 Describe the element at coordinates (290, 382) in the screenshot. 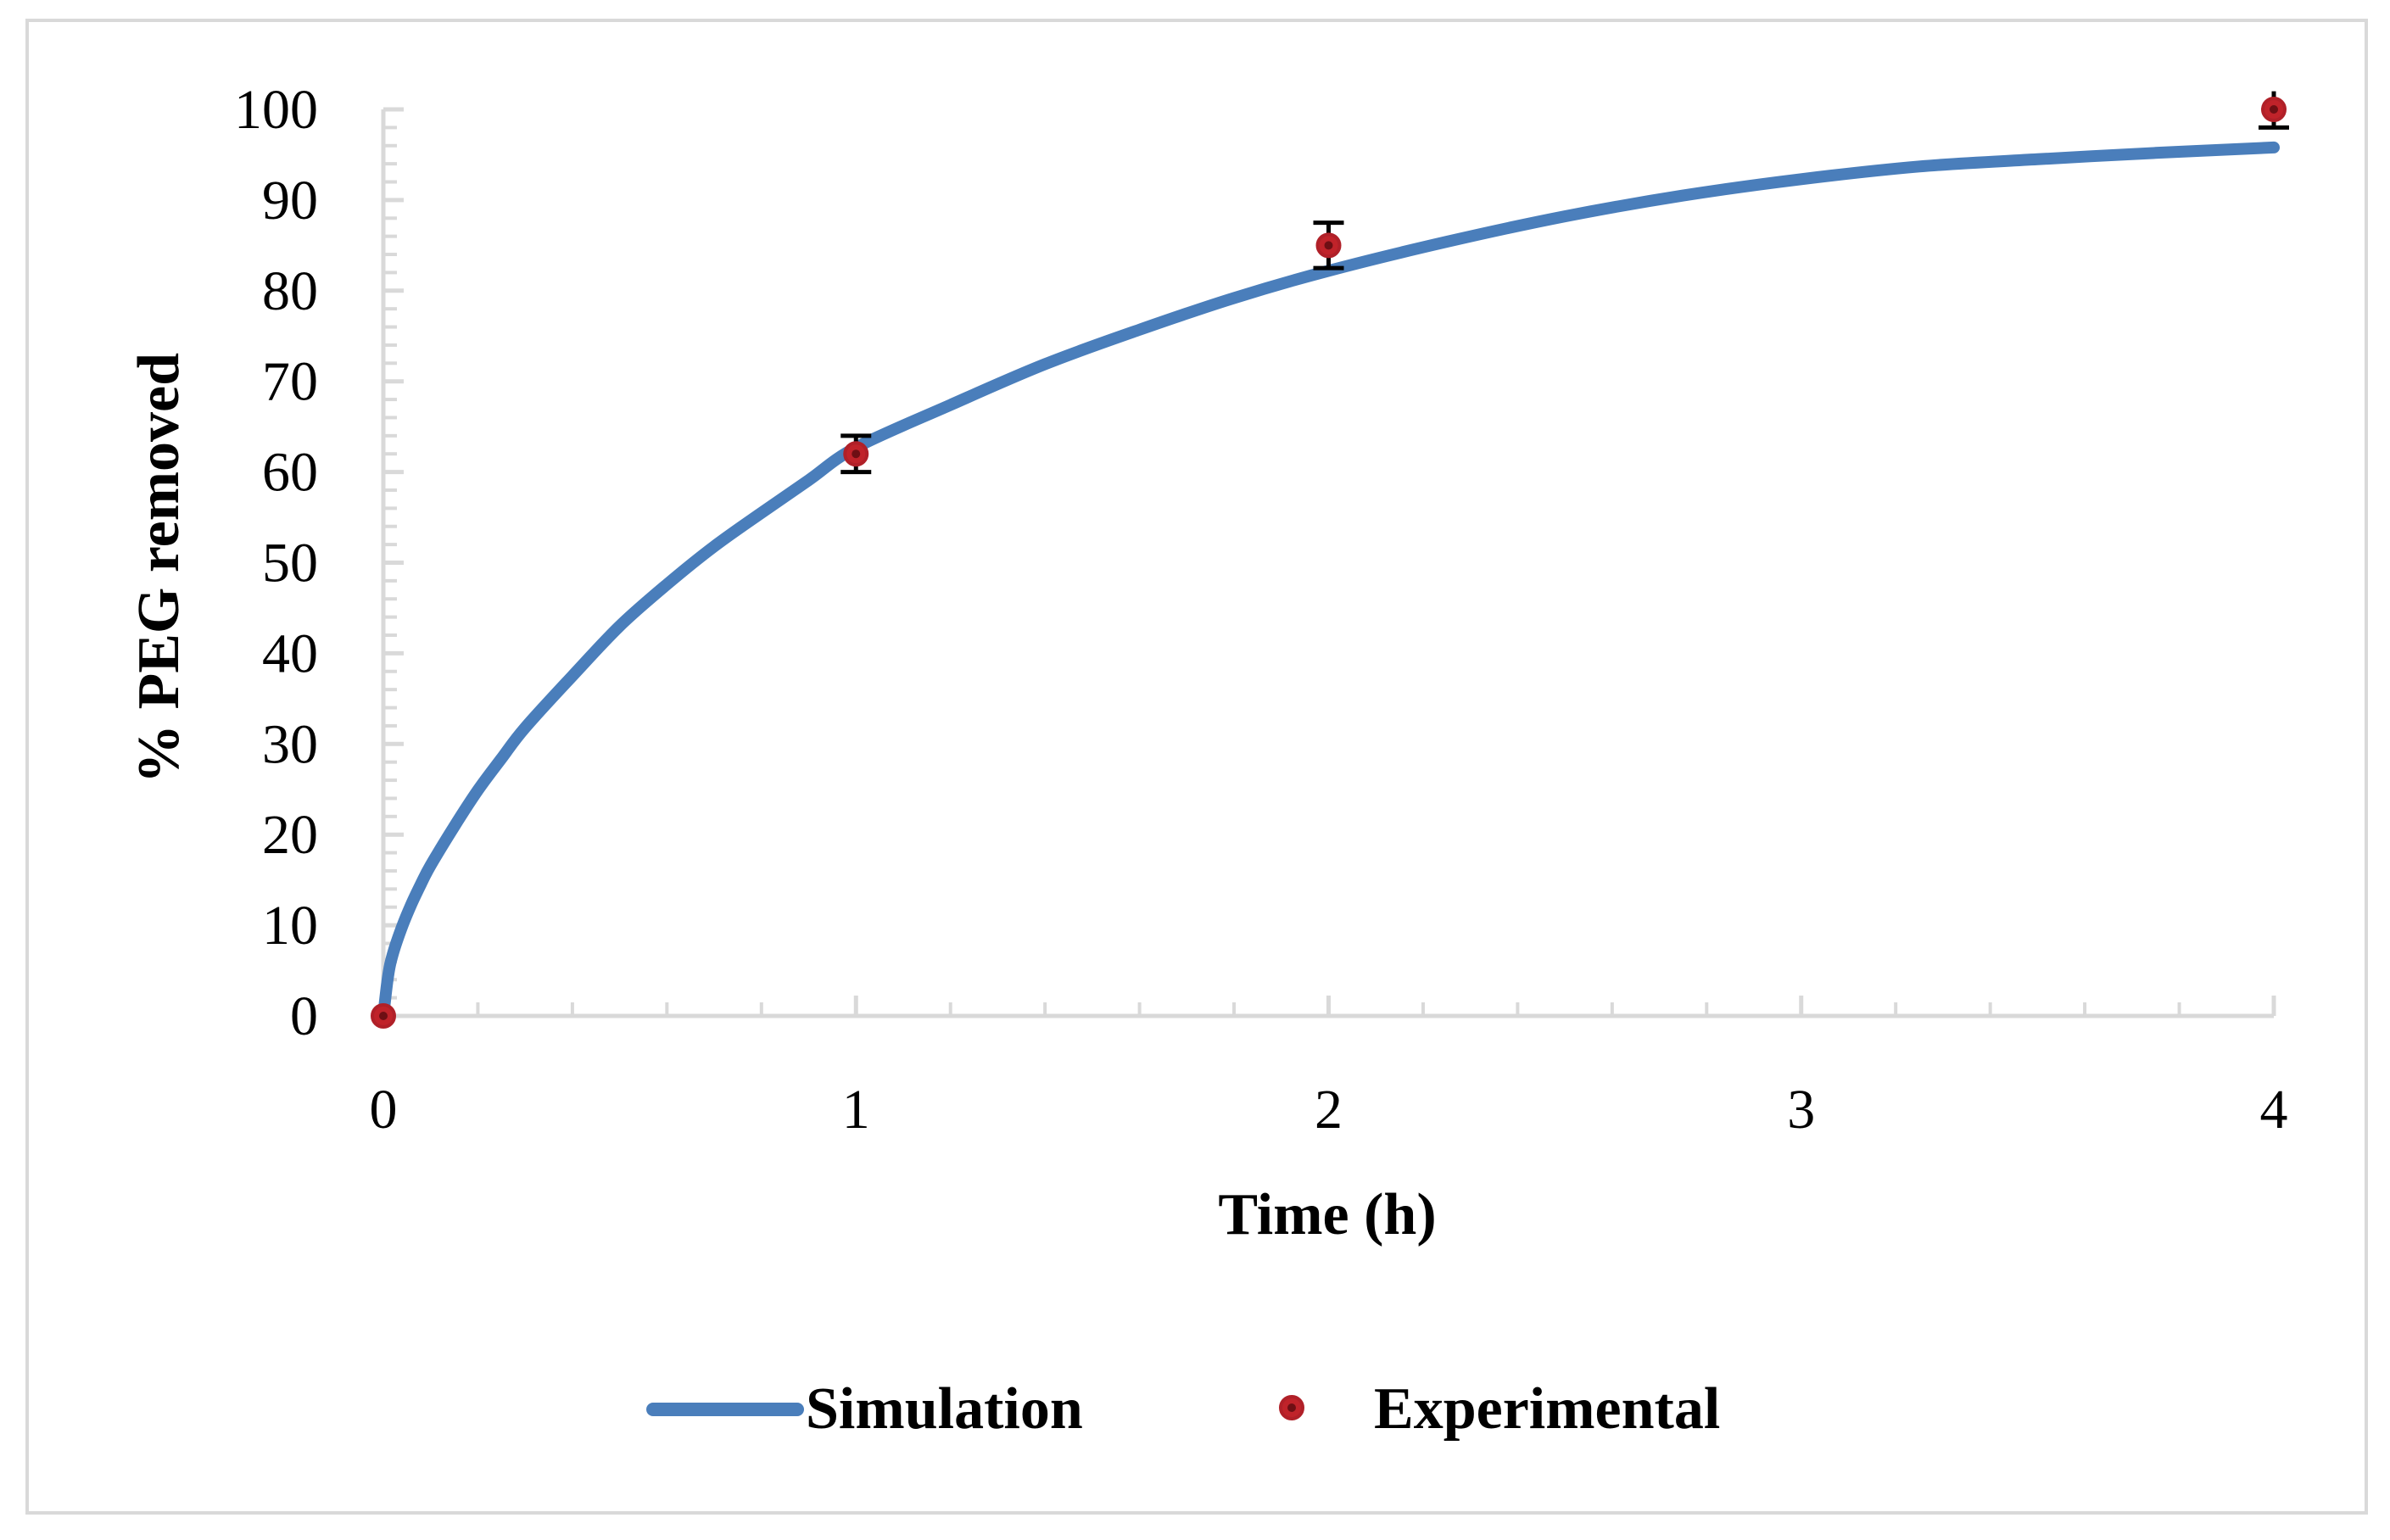

I see `y-tick-label: 70` at that location.